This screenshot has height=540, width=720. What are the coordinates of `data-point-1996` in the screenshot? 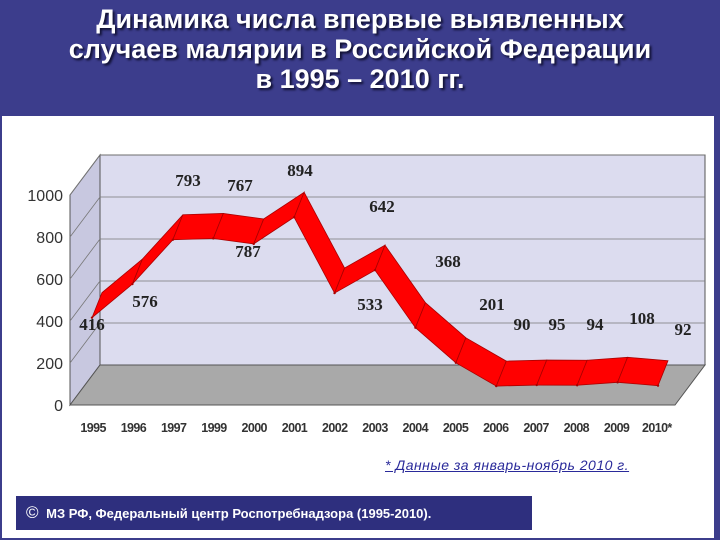 It's located at (132, 284).